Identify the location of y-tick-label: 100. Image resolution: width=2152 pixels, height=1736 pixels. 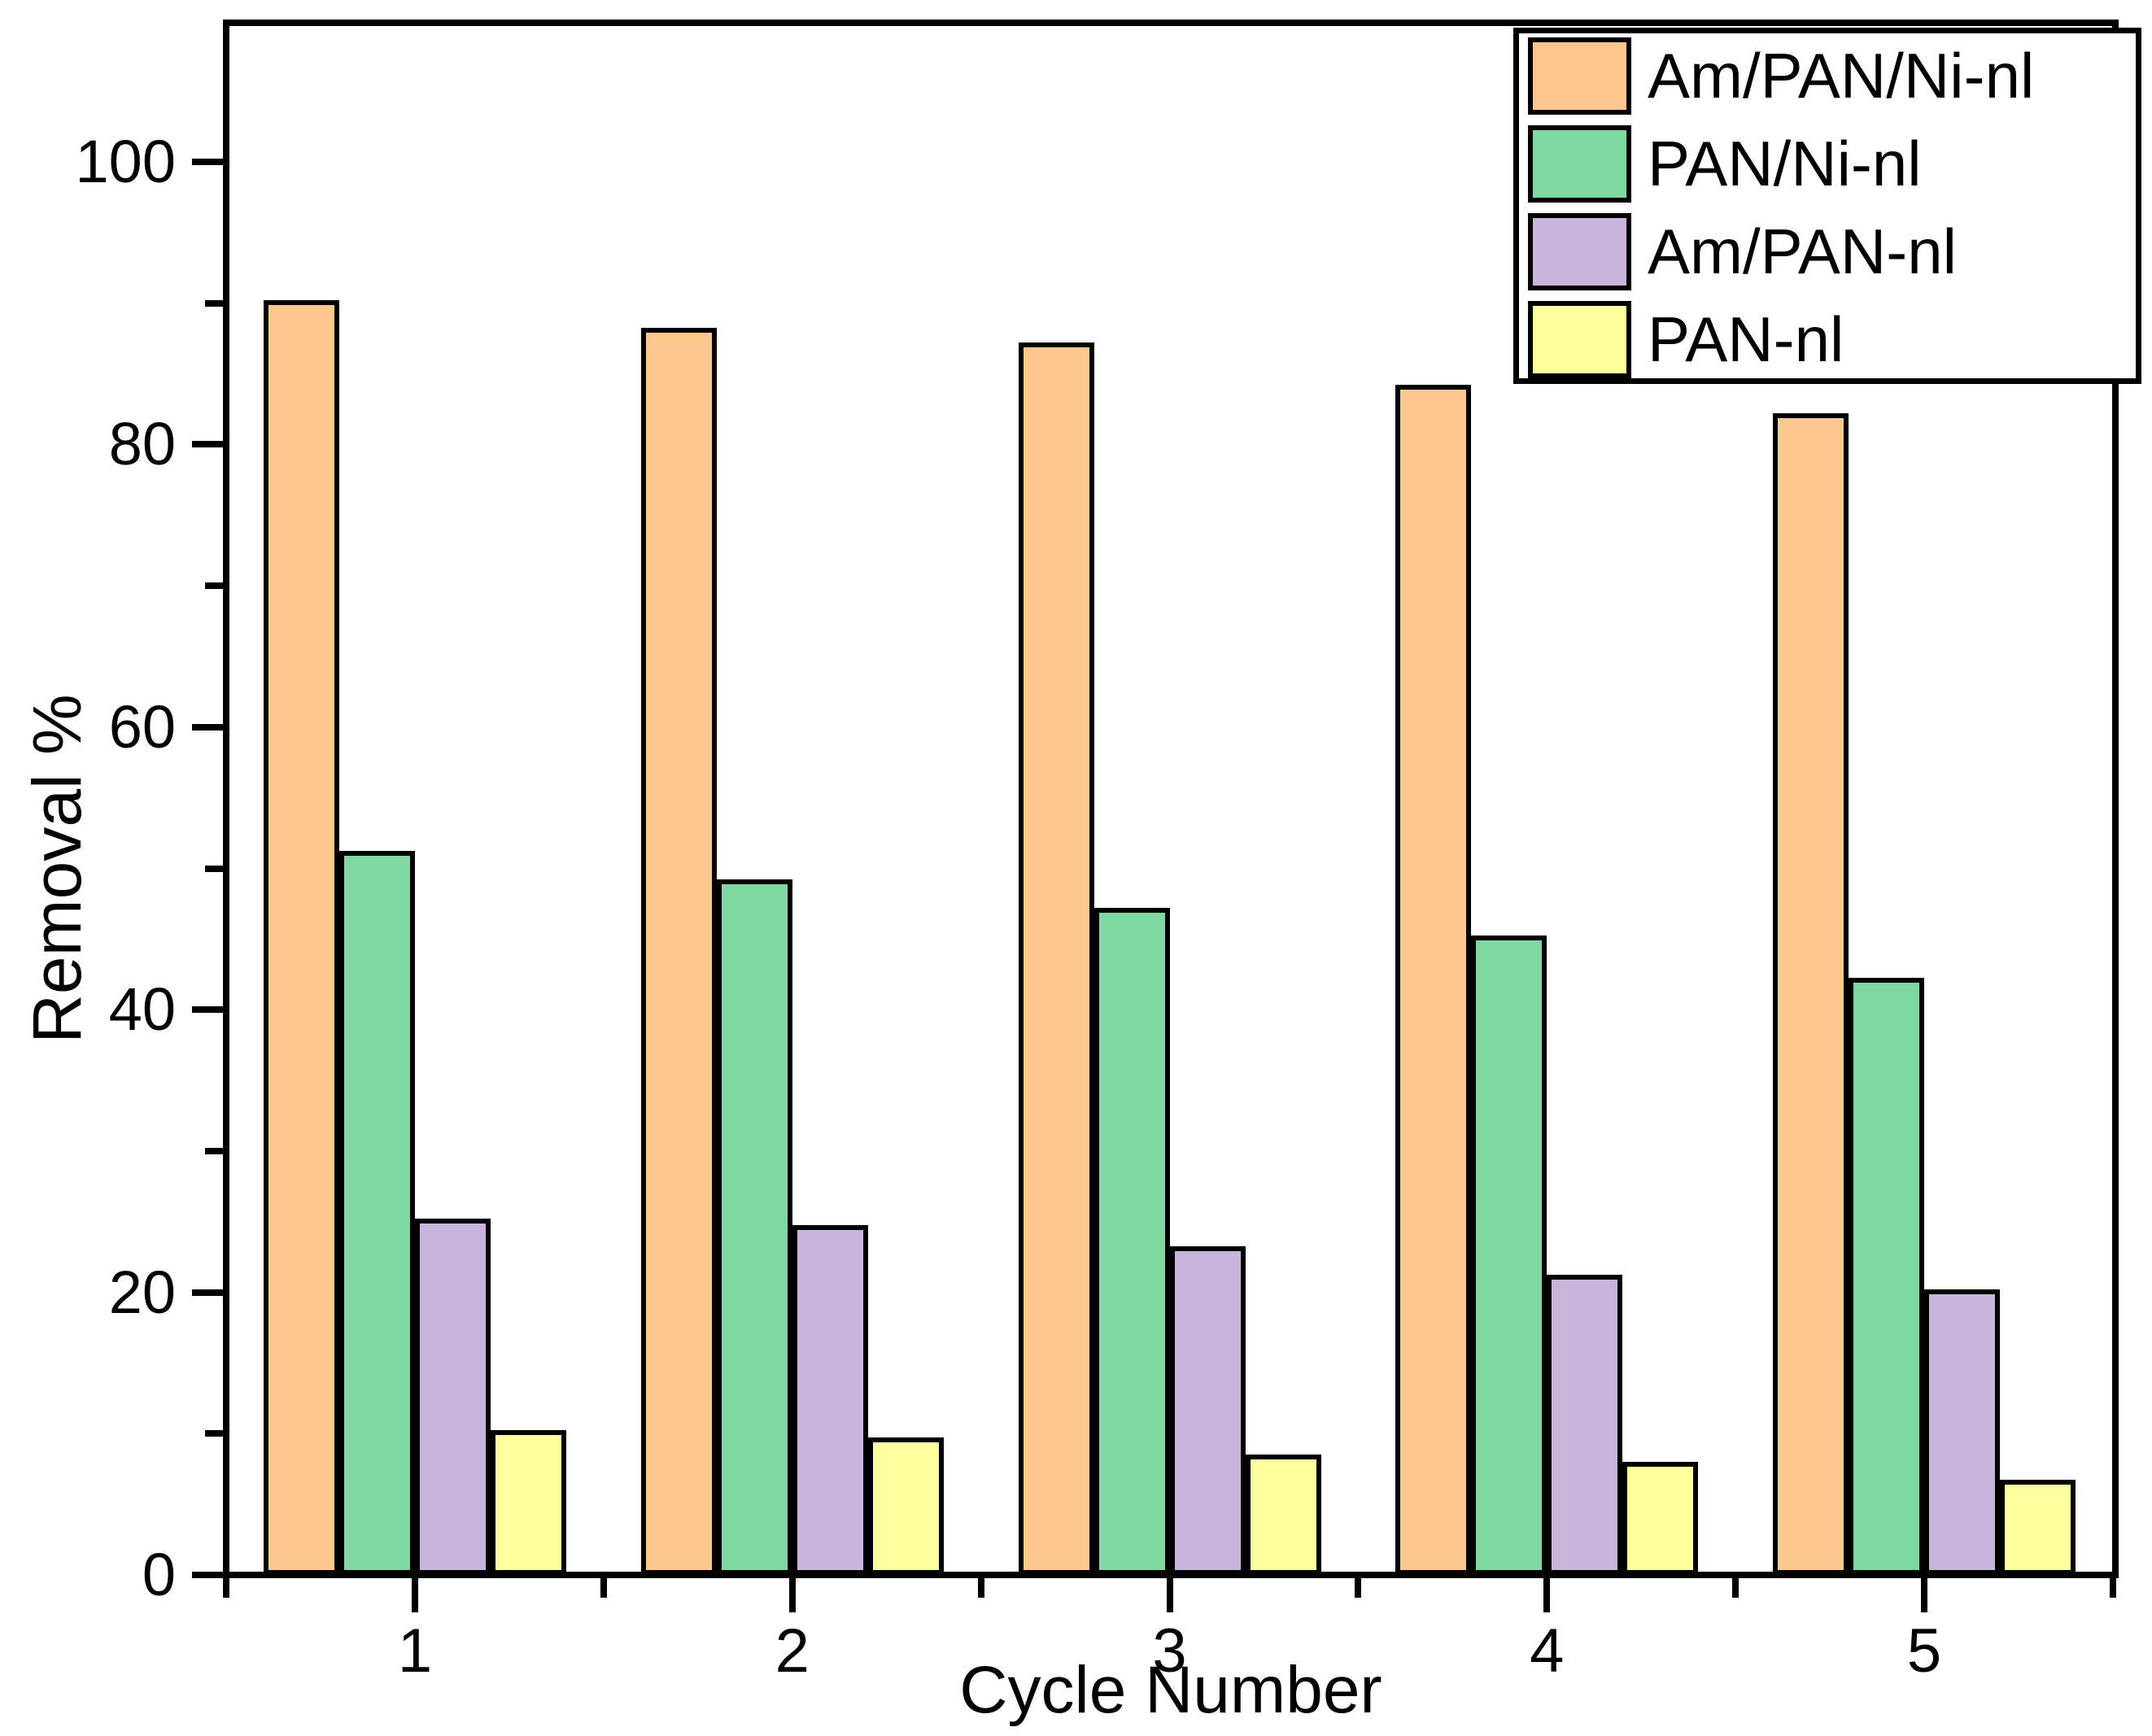
(125, 161).